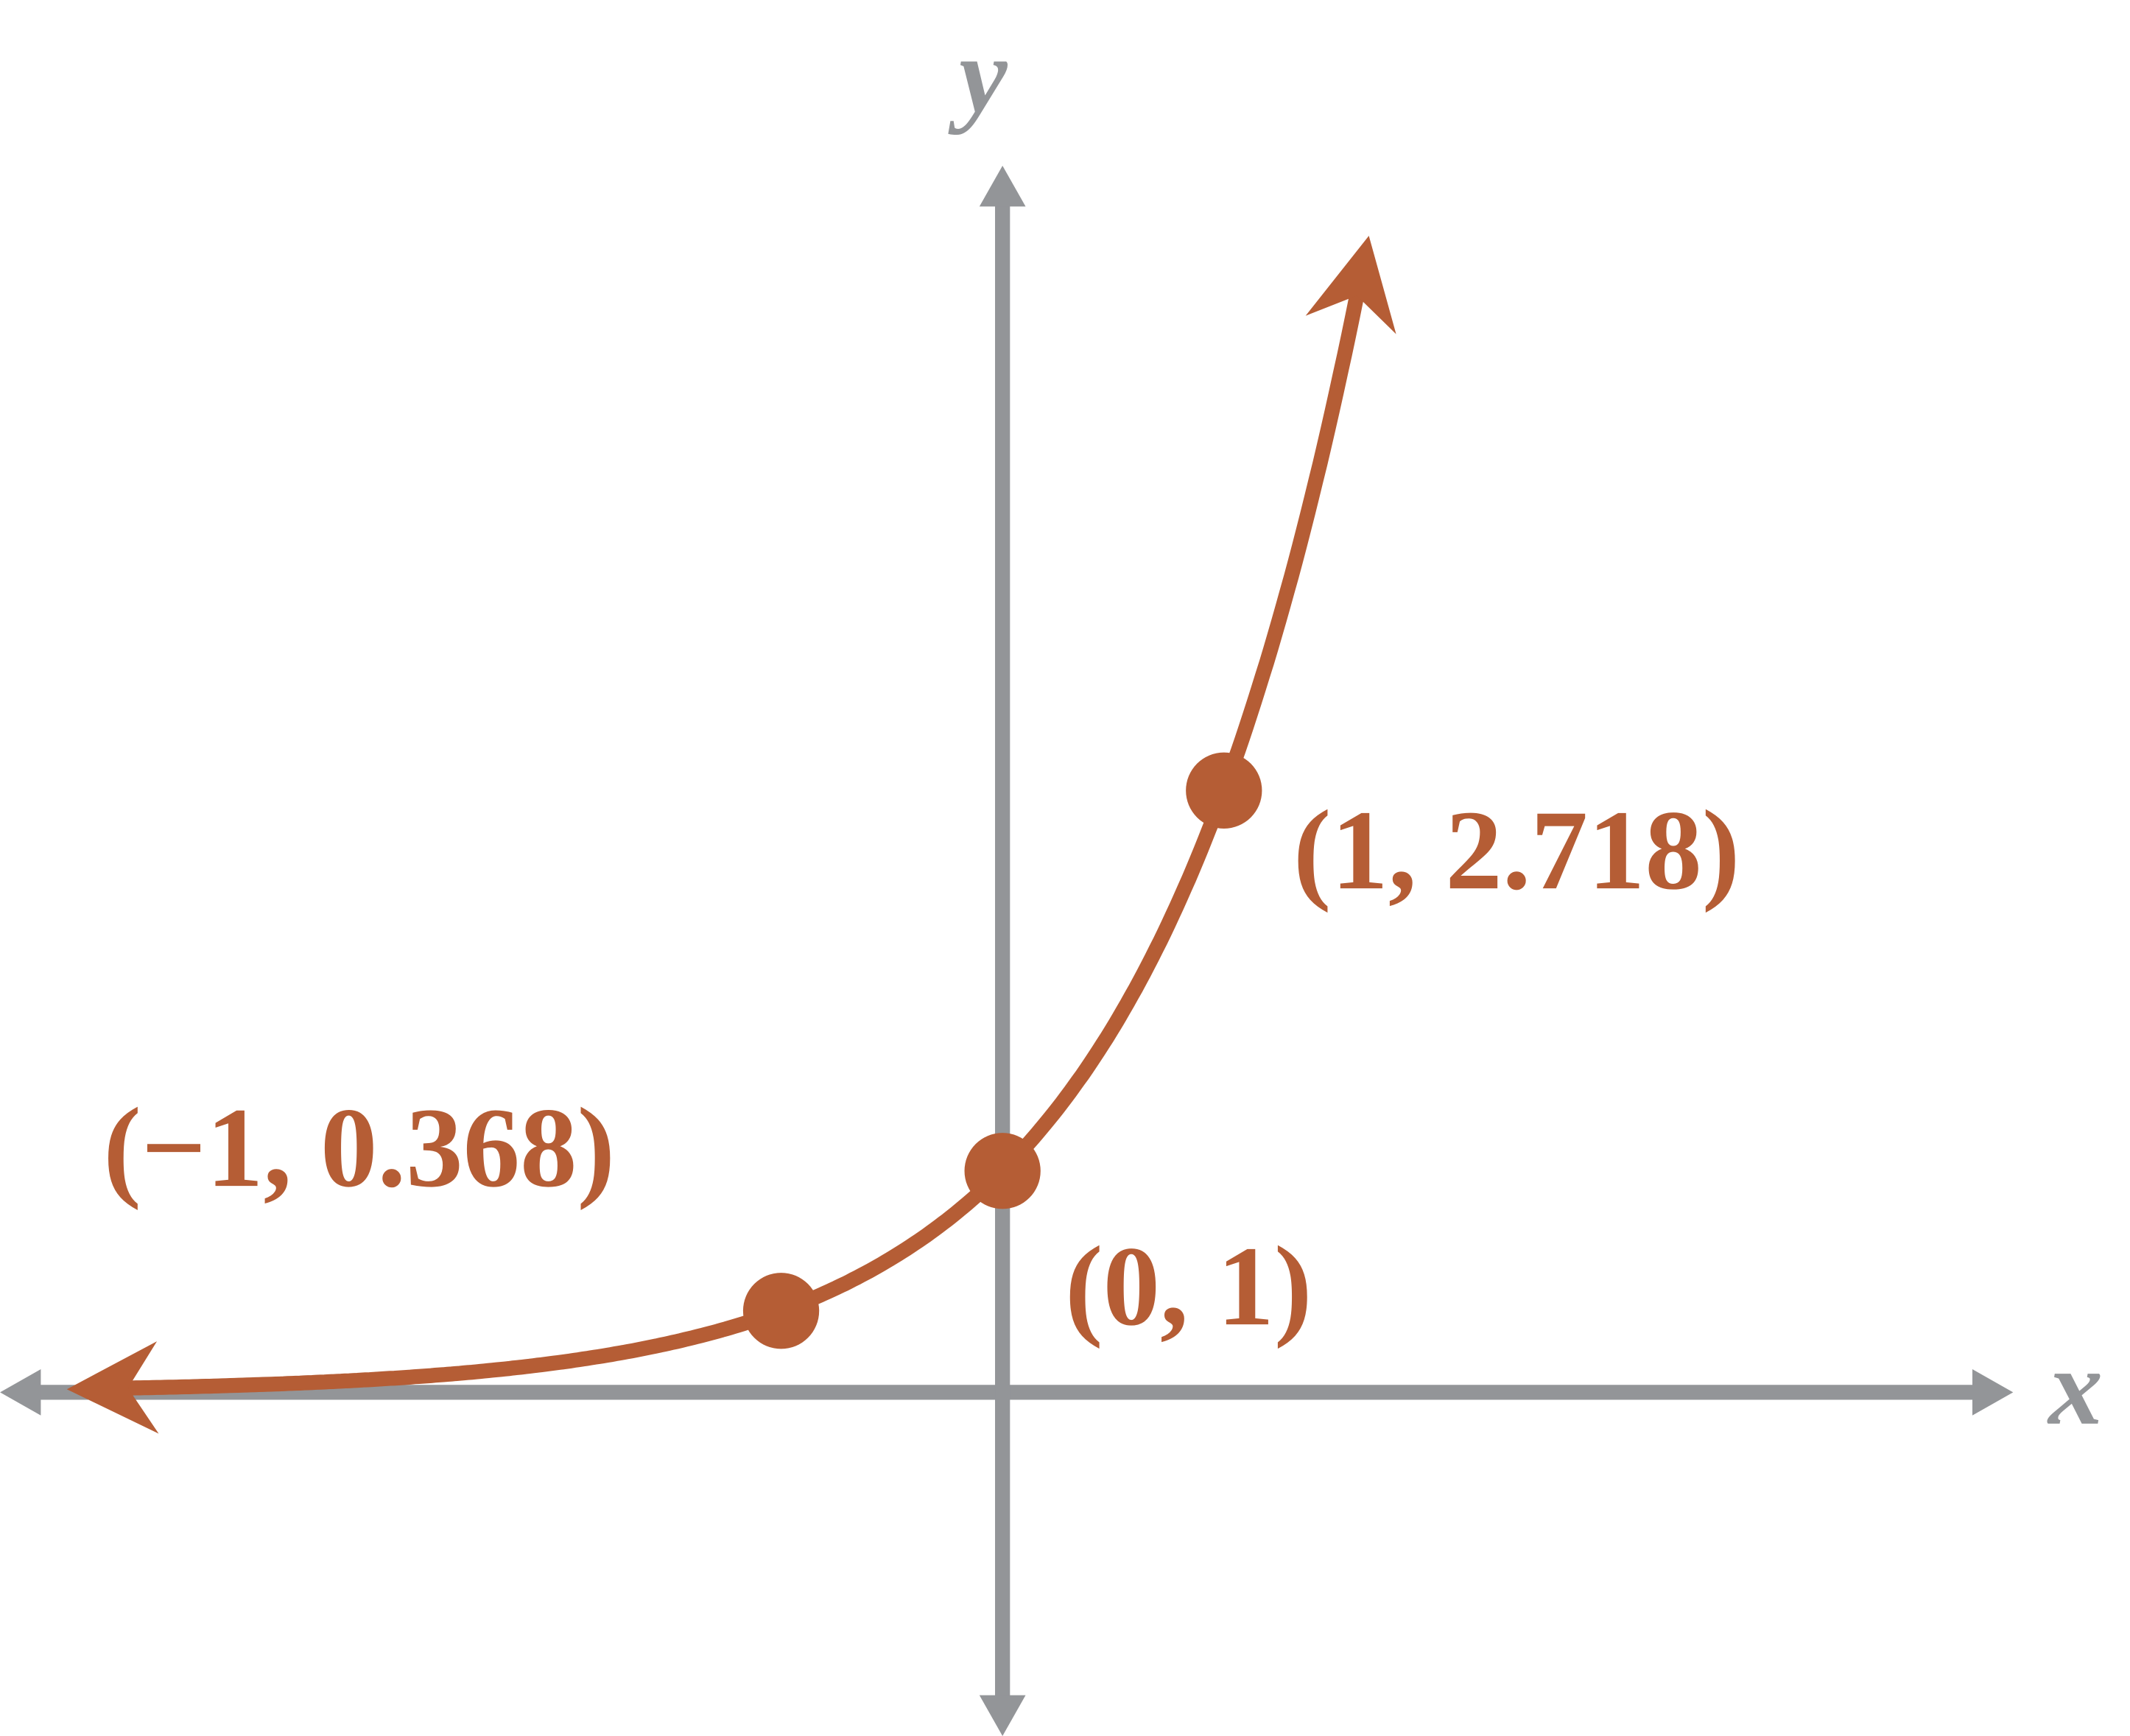 The width and height of the screenshot is (2130, 1736). Describe the element at coordinates (1002, 1050) in the screenshot. I see `data-points` at that location.